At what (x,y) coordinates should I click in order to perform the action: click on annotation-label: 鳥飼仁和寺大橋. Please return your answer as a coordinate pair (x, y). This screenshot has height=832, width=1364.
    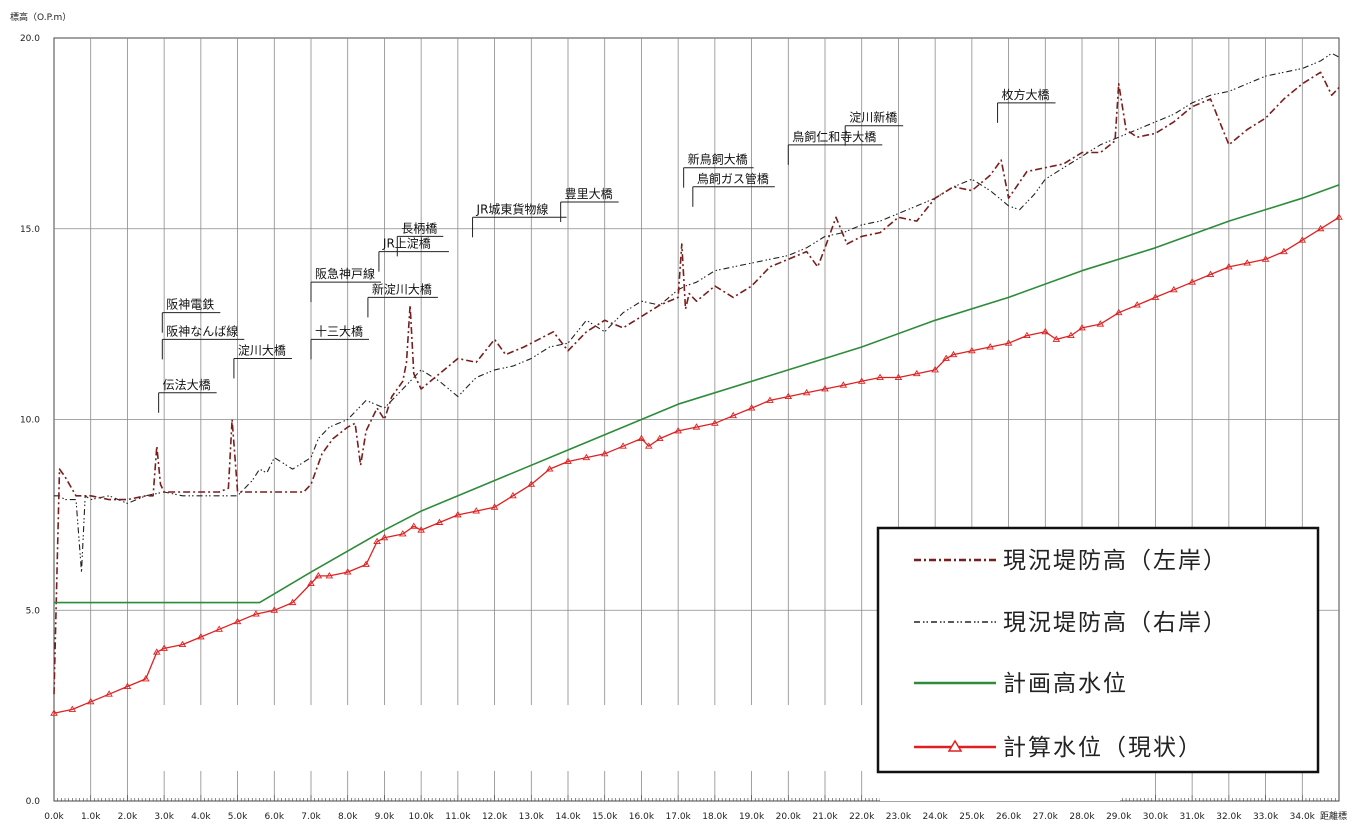
    Looking at the image, I should click on (834, 136).